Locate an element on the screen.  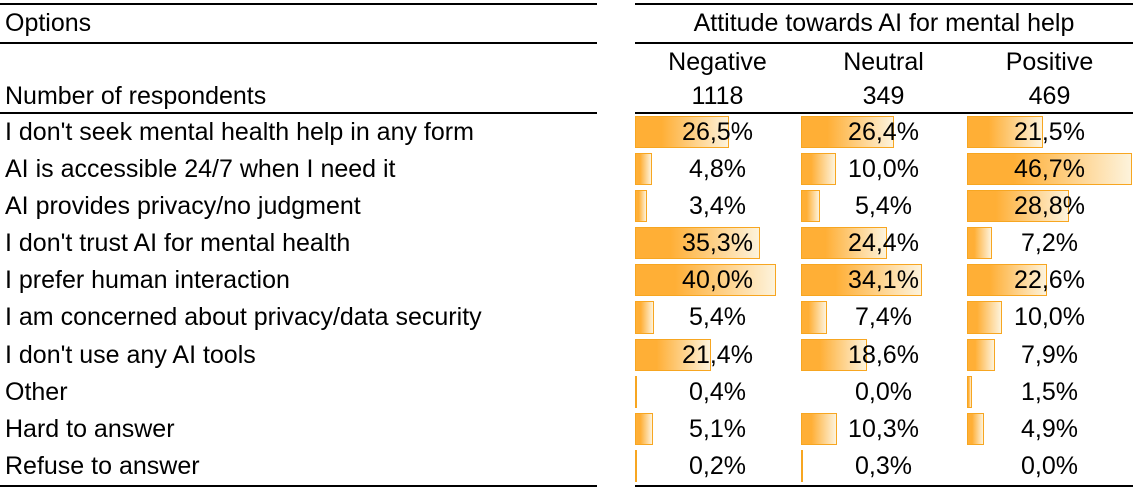
table-row: 21,4% 18,6% 7,9% is located at coordinates (884, 355).